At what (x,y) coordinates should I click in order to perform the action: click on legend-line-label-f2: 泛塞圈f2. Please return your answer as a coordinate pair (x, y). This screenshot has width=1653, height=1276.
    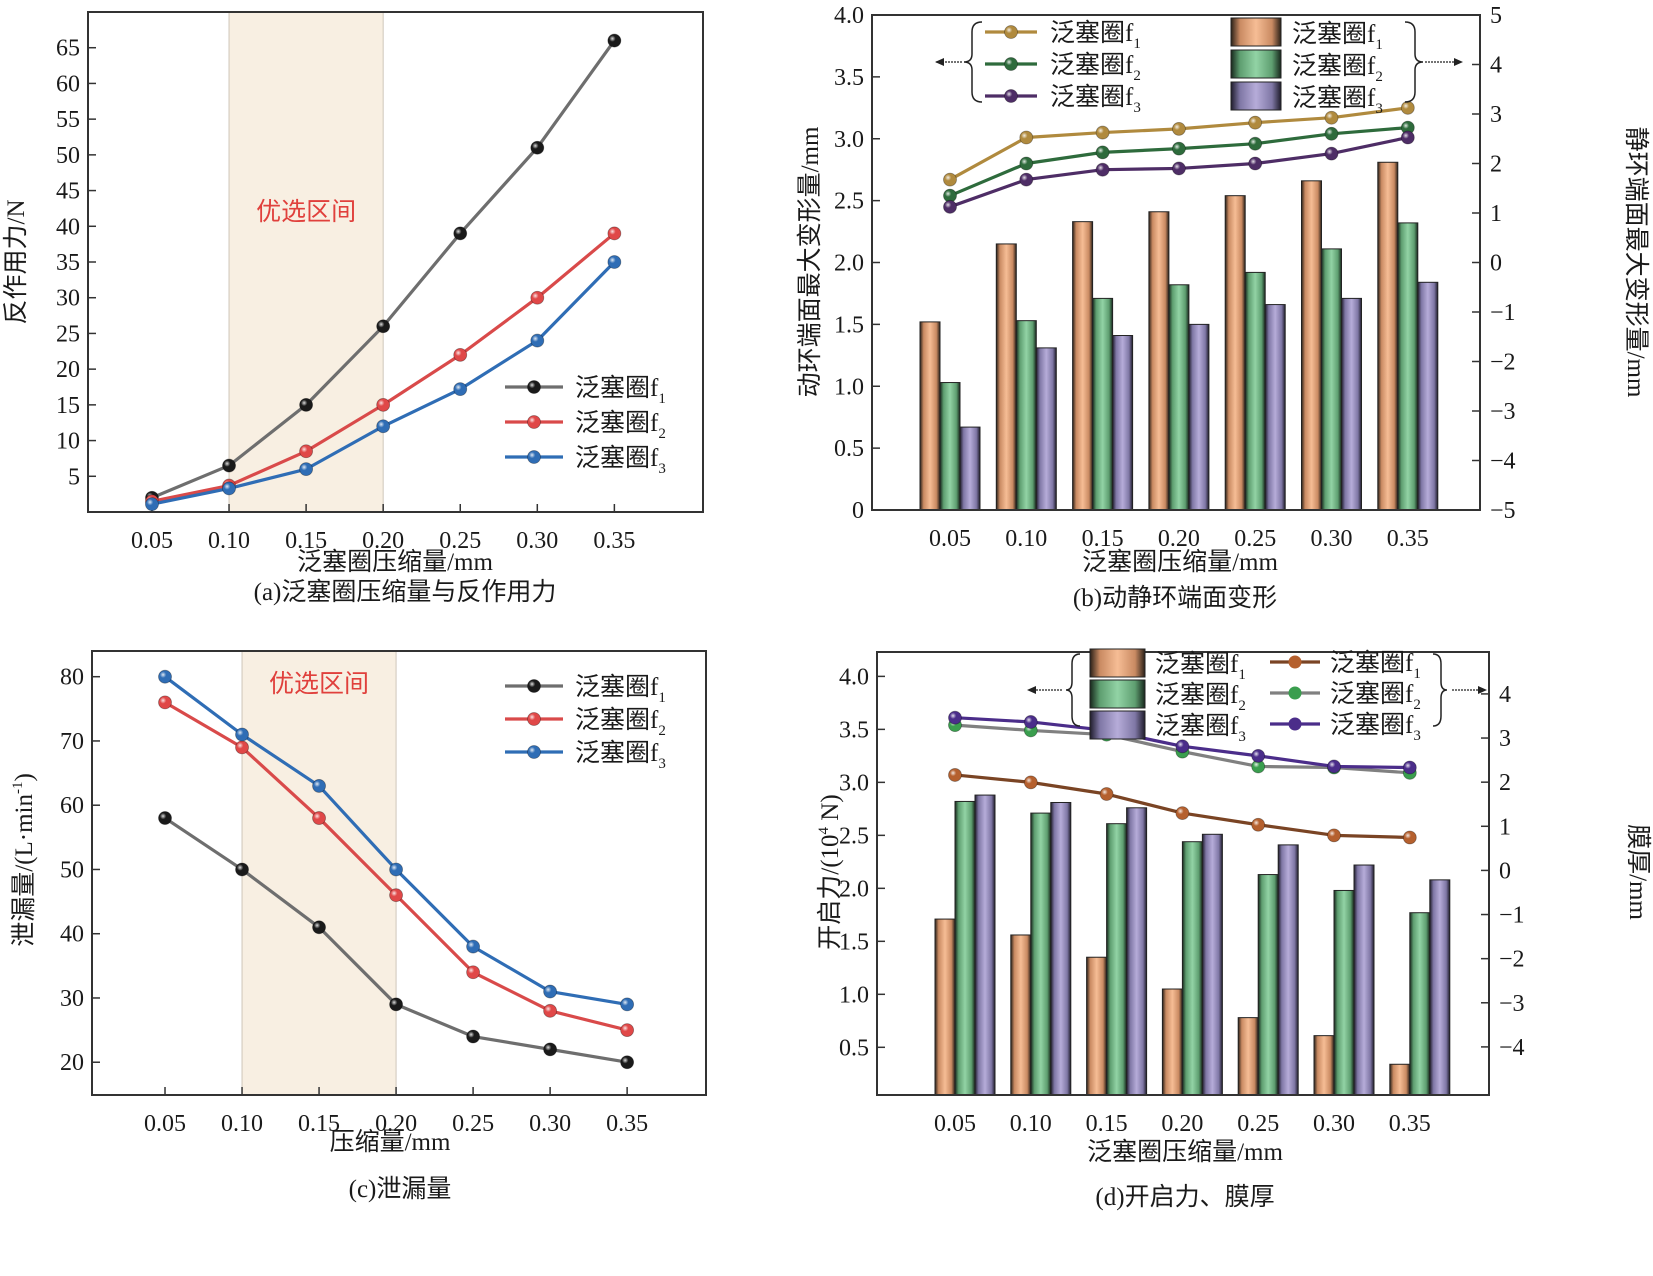
    Looking at the image, I should click on (1095, 67).